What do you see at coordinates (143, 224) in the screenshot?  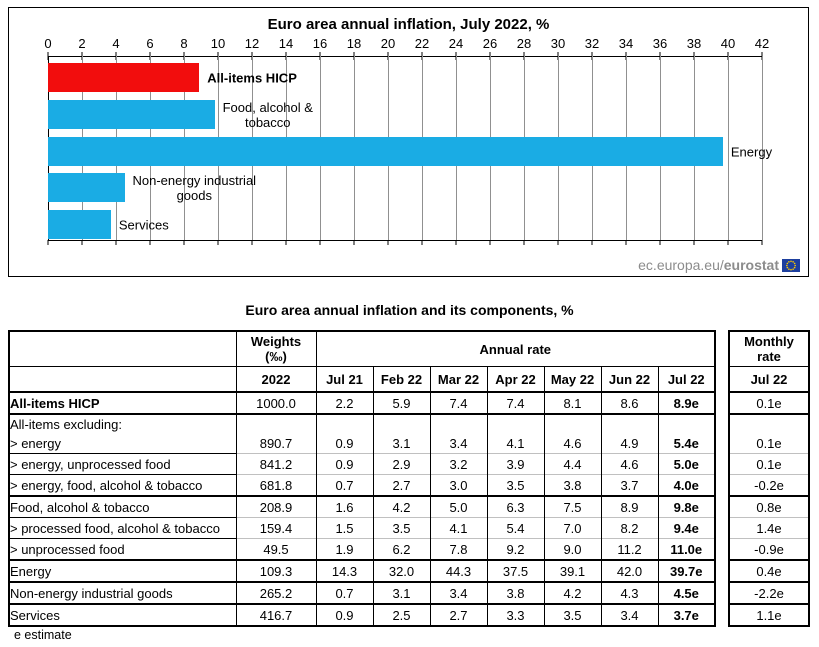 I see `bar-label-line: Services` at bounding box center [143, 224].